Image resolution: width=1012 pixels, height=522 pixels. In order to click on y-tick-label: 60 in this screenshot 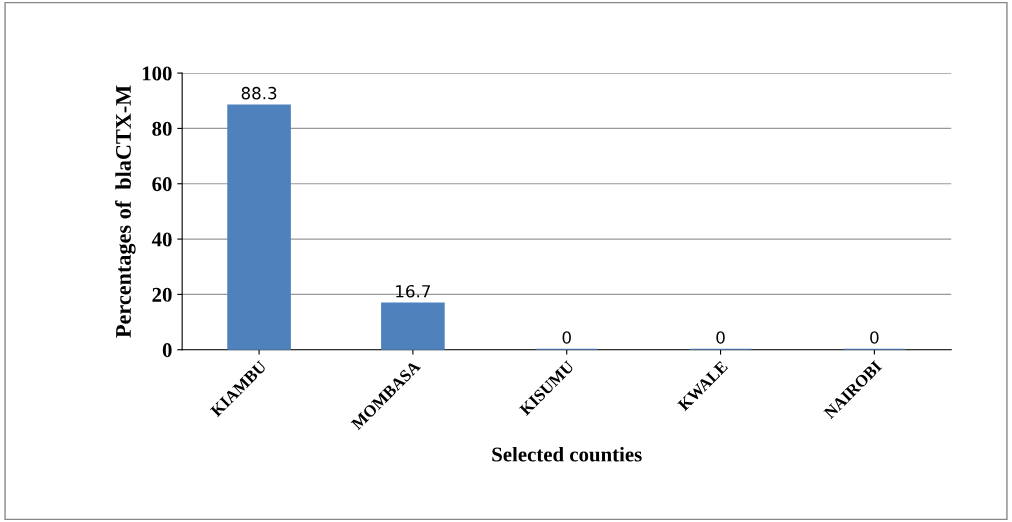, I will do `click(162, 184)`.